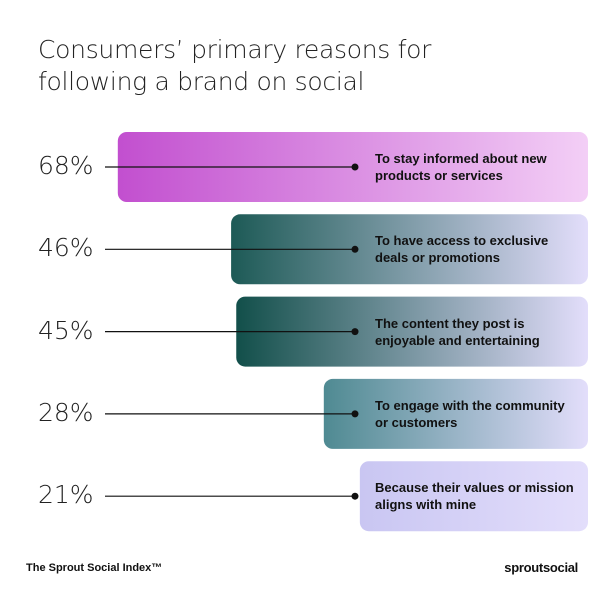 Image resolution: width=600 pixels, height=600 pixels. What do you see at coordinates (66, 412) in the screenshot?
I see `value-label: 28%` at bounding box center [66, 412].